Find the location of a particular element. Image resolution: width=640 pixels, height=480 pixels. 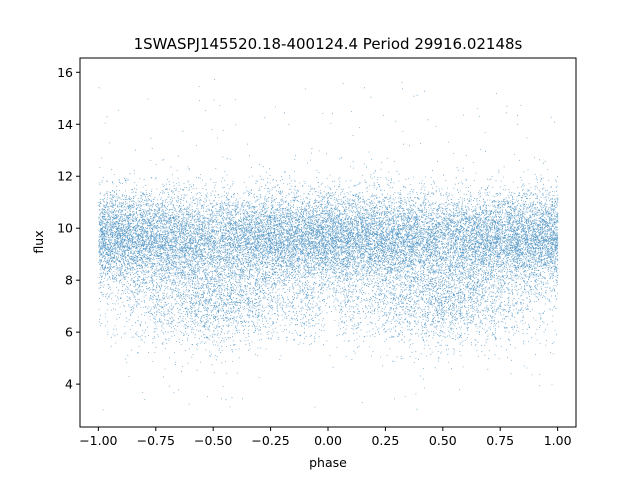

y-tick-label: 4 is located at coordinates (69, 384).